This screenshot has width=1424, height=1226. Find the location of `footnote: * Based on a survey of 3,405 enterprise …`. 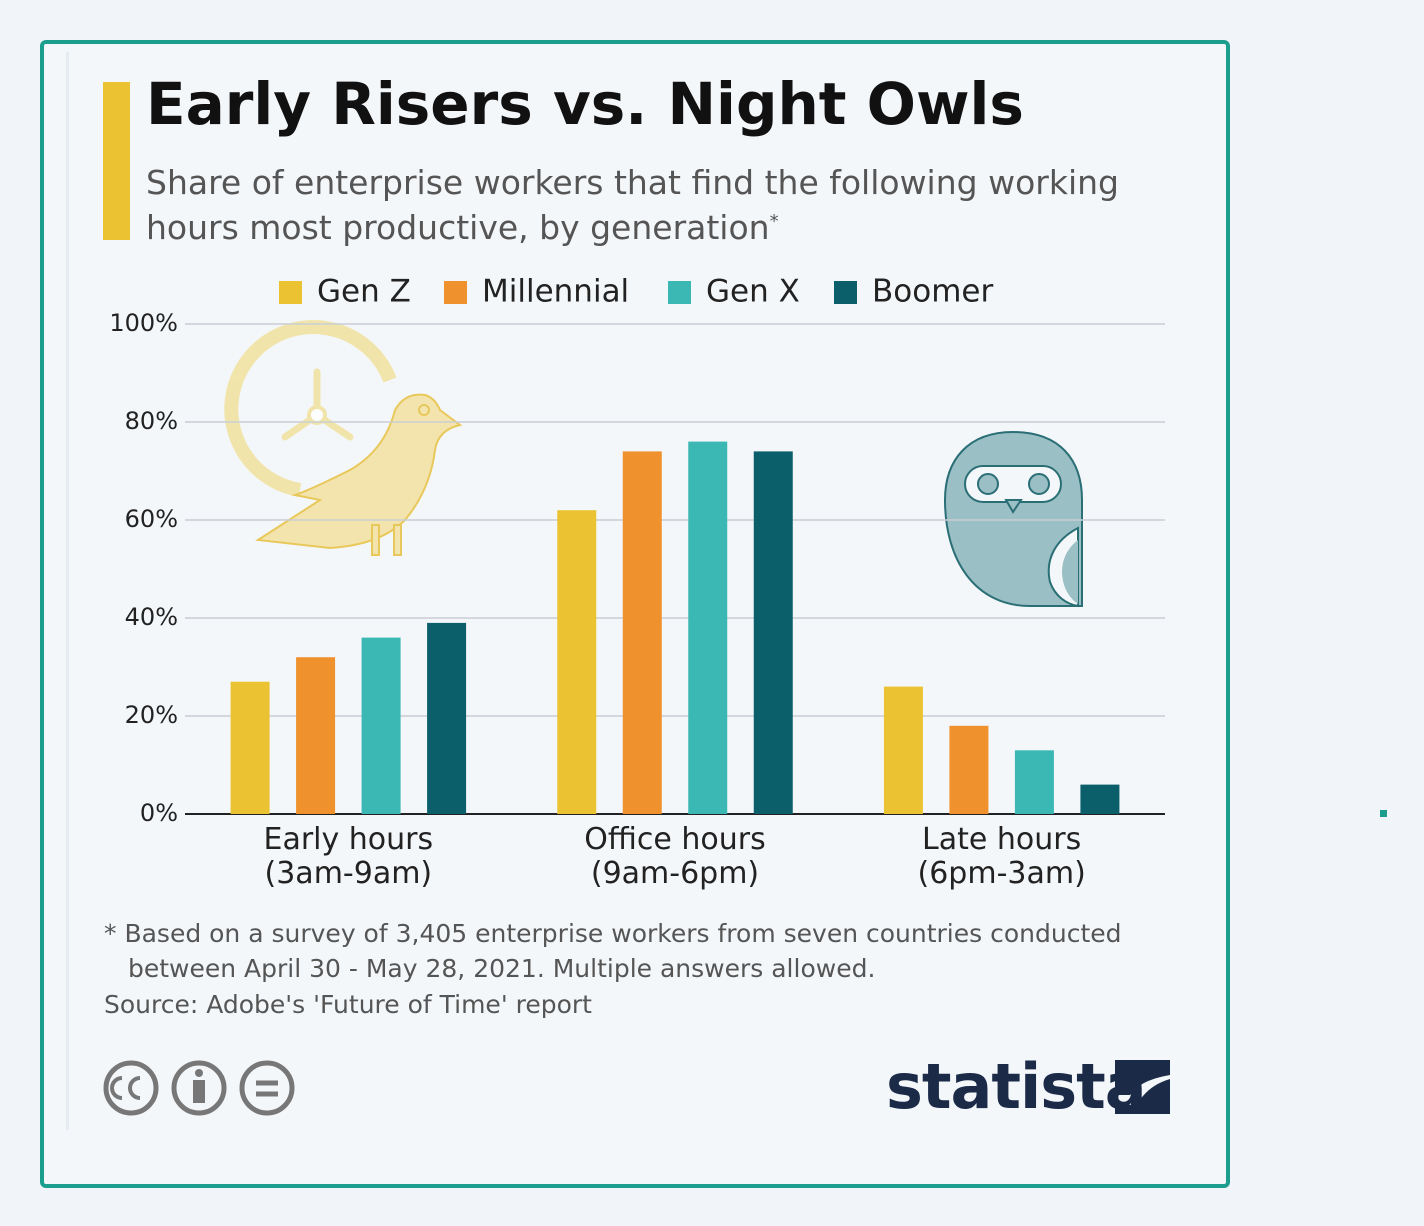

footnote: * Based on a survey of 3,405 enterprise … is located at coordinates (613, 951).